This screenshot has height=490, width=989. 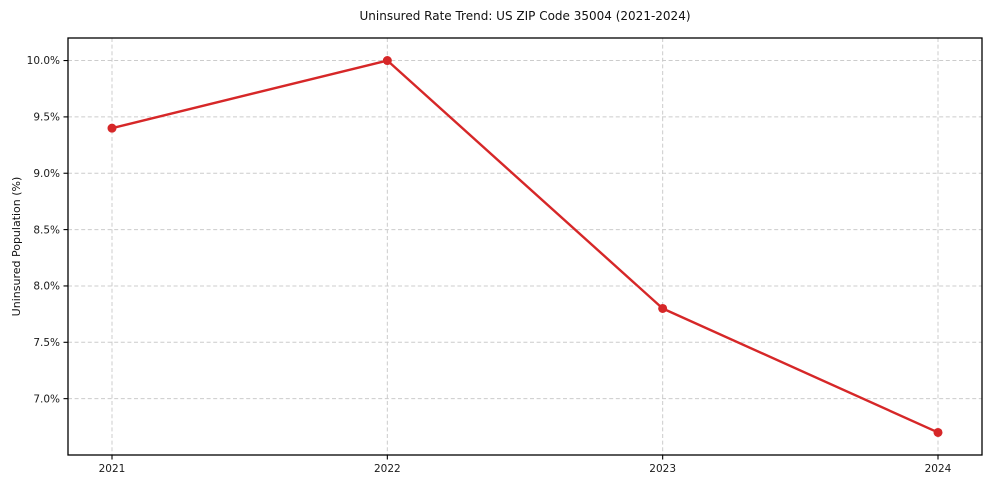 I want to click on y-tick-label: 7.0%, so click(x=46, y=399).